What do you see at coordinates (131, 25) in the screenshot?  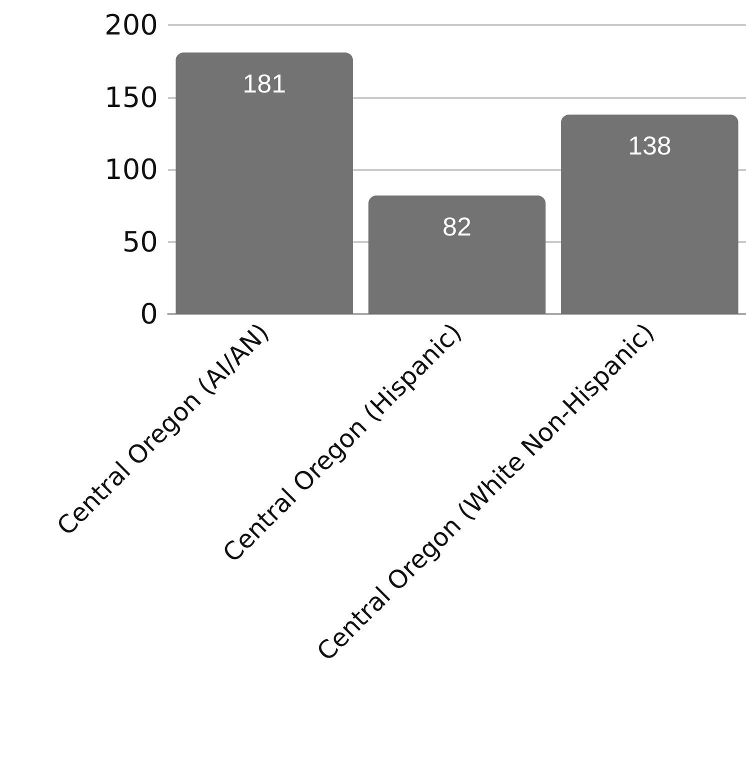 I see `y-tick-label: 200` at bounding box center [131, 25].